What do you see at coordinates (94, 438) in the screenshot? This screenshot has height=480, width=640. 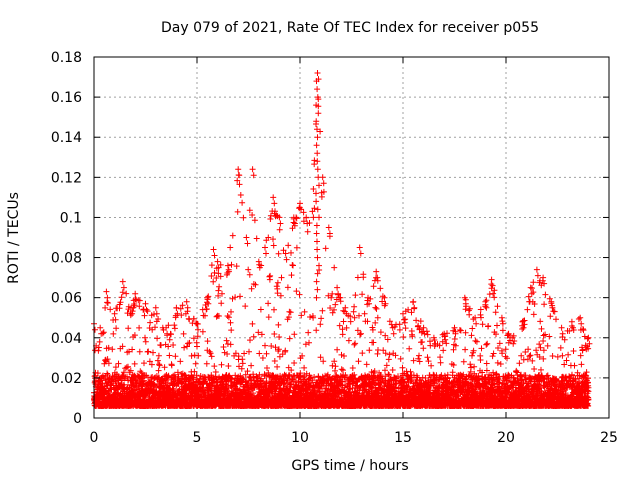 I see `x-tick-label: 0` at bounding box center [94, 438].